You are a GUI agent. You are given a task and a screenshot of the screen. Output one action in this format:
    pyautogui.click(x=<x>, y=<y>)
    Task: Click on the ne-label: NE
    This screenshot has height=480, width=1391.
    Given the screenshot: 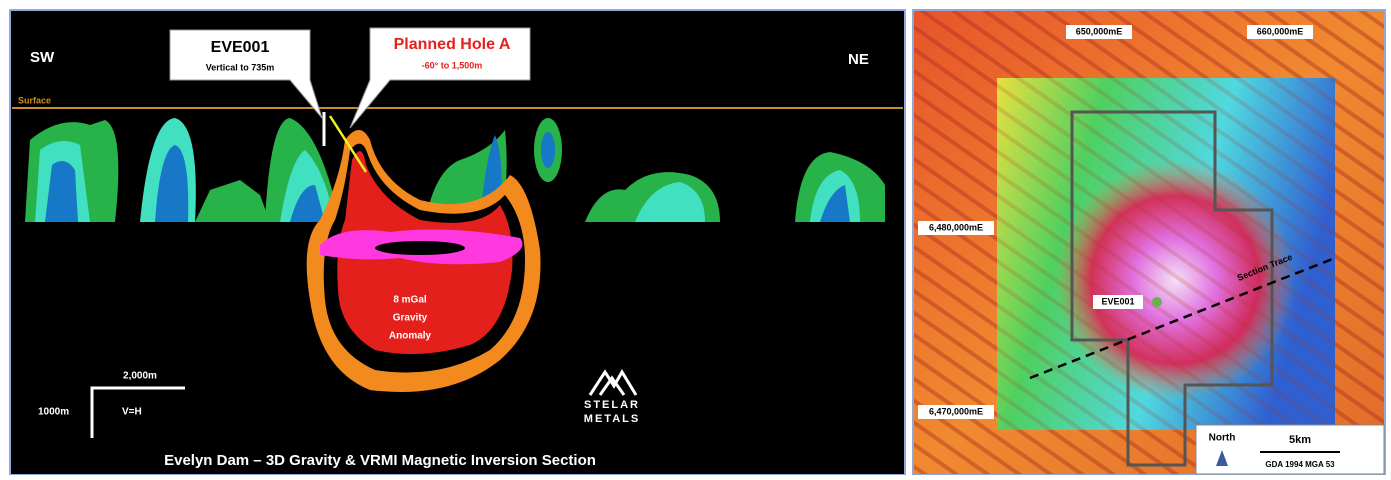 What is the action you would take?
    pyautogui.click(x=858, y=59)
    